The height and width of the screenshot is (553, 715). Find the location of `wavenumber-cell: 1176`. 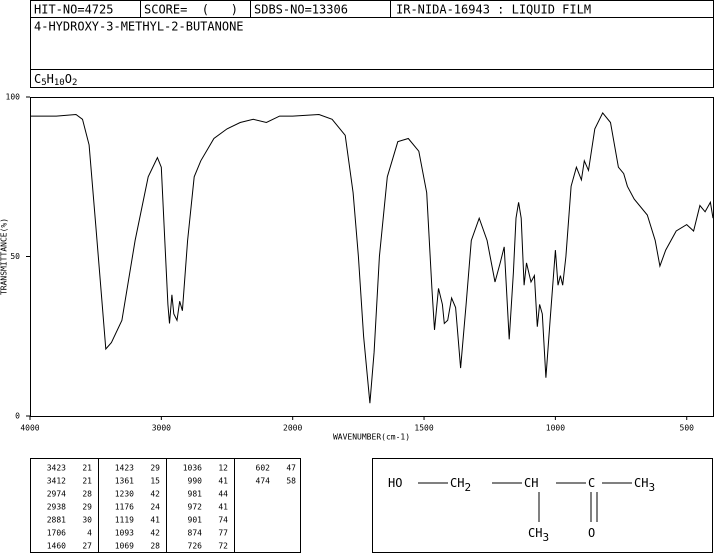

wavenumber-cell: 1176 is located at coordinates (124, 507).